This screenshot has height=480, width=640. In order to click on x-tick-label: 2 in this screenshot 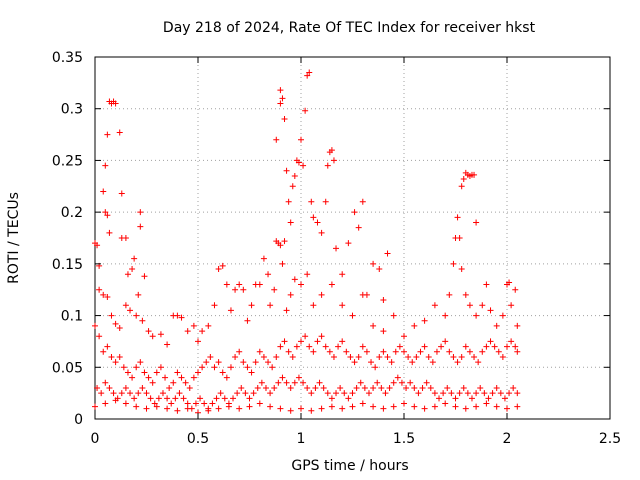, I will do `click(507, 439)`.